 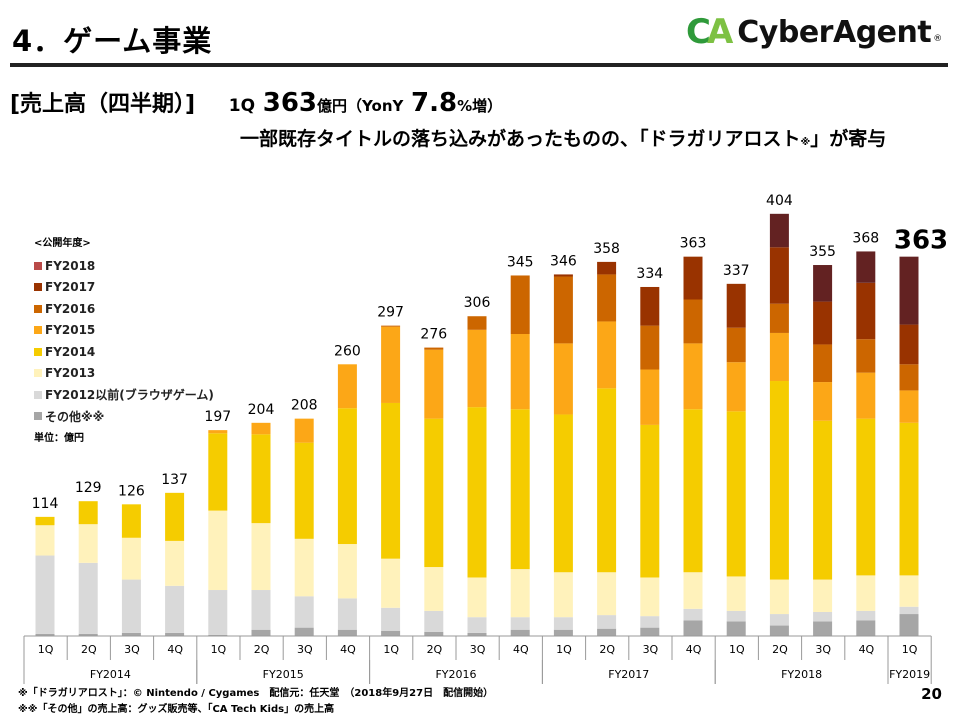 I want to click on ca-logo-icon: CA, so click(x=709, y=32).